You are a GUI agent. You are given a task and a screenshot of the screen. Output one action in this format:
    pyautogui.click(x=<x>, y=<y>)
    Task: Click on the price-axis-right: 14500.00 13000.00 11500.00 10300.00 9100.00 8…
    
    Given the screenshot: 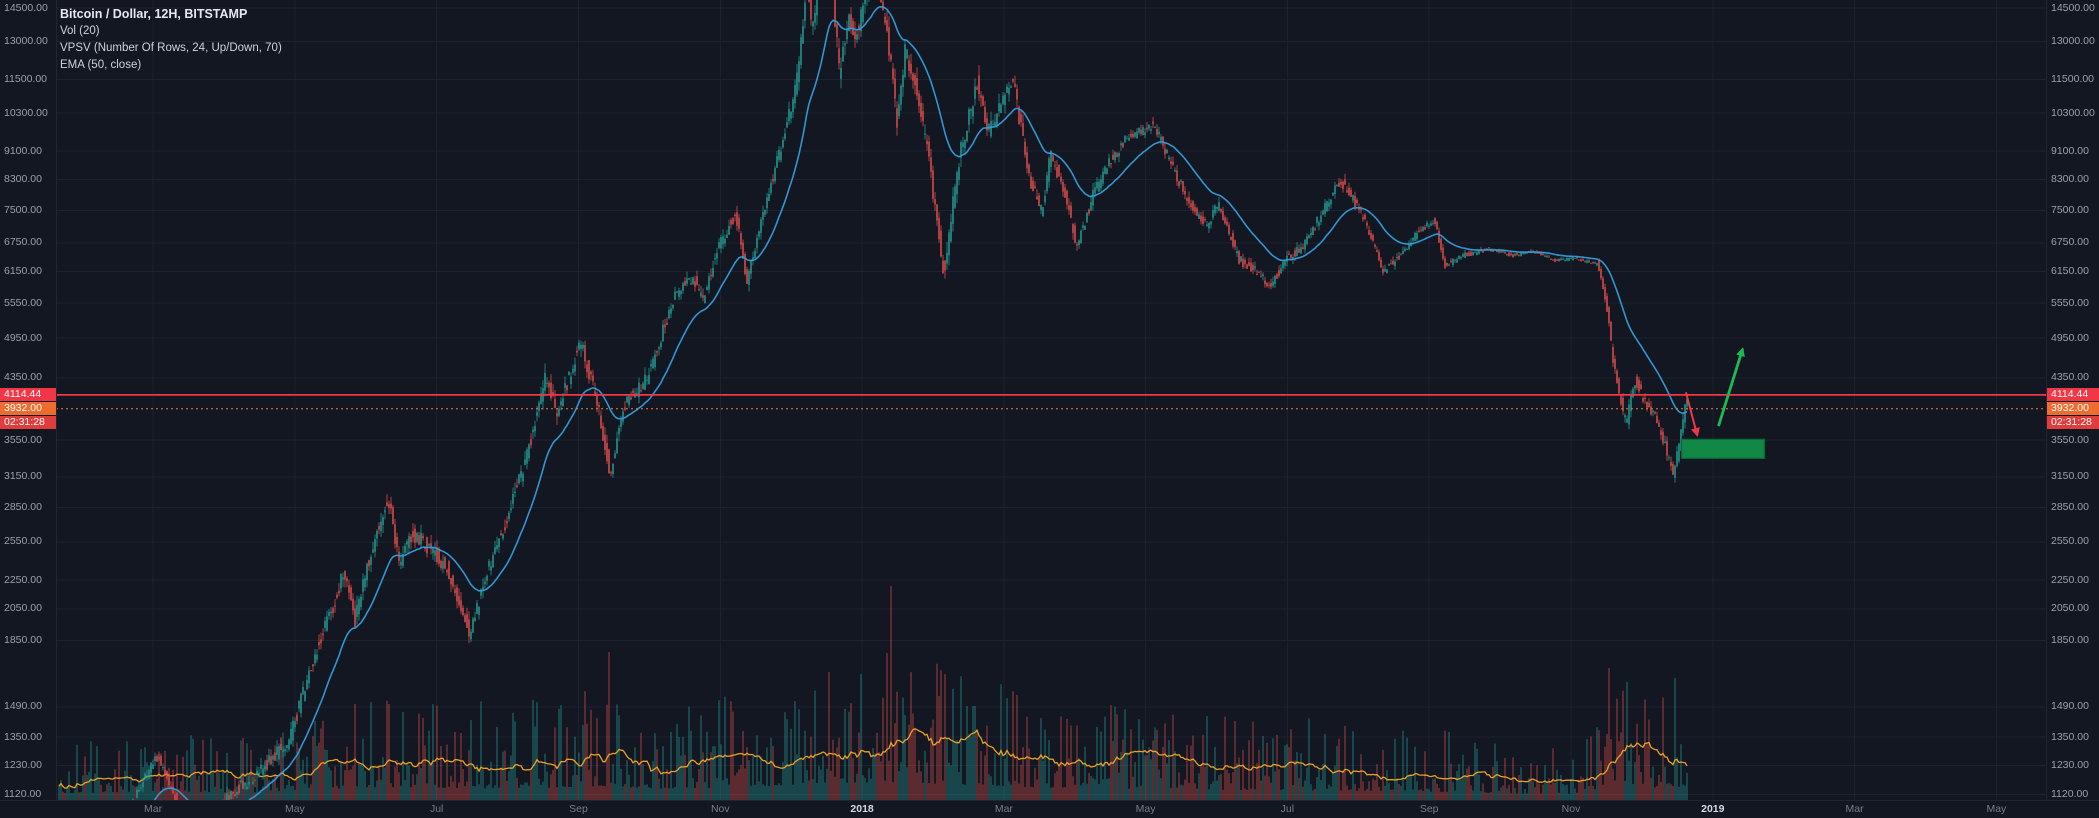 What is the action you would take?
    pyautogui.click(x=2072, y=400)
    